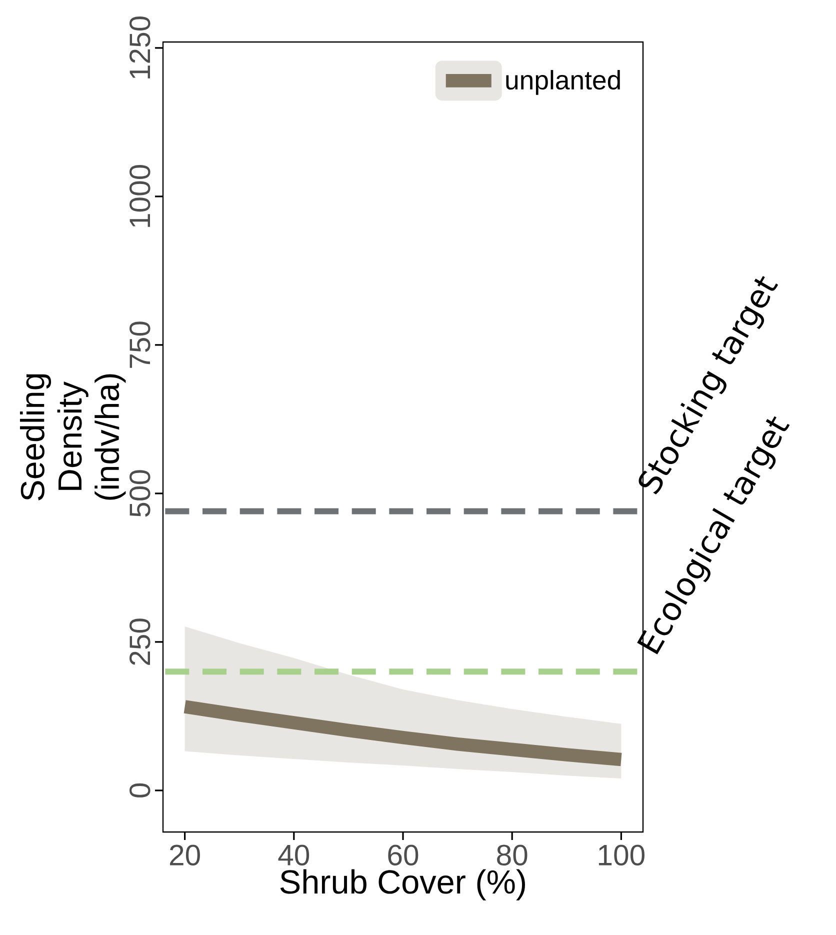 This screenshot has width=836, height=935. Describe the element at coordinates (140, 195) in the screenshot. I see `y-tick-label: 1000` at that location.